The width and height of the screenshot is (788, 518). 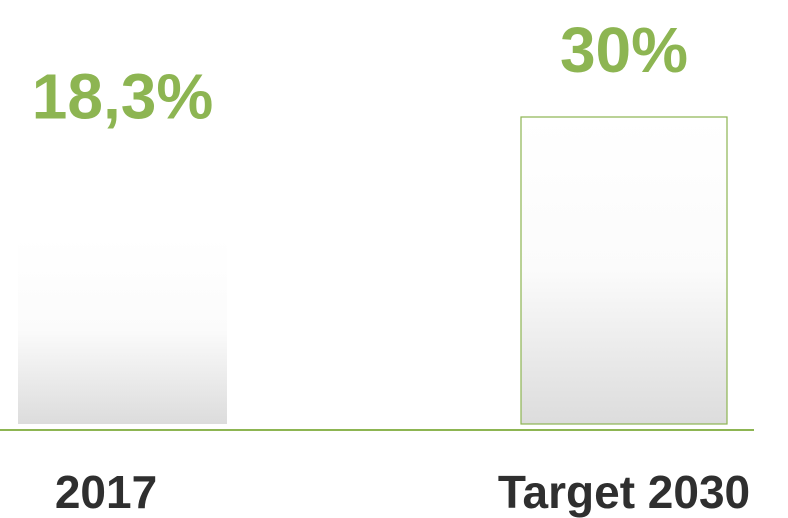 I want to click on bar, so click(x=122, y=330).